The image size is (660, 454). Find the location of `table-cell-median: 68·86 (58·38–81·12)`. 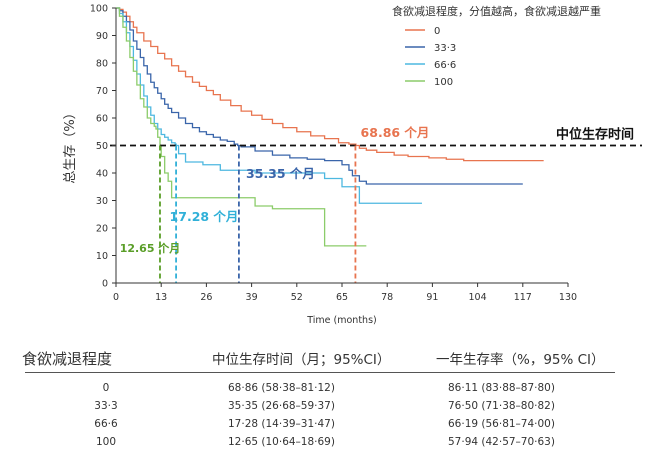

table-cell-median: 68·86 (58·38–81·12) is located at coordinates (281, 388).